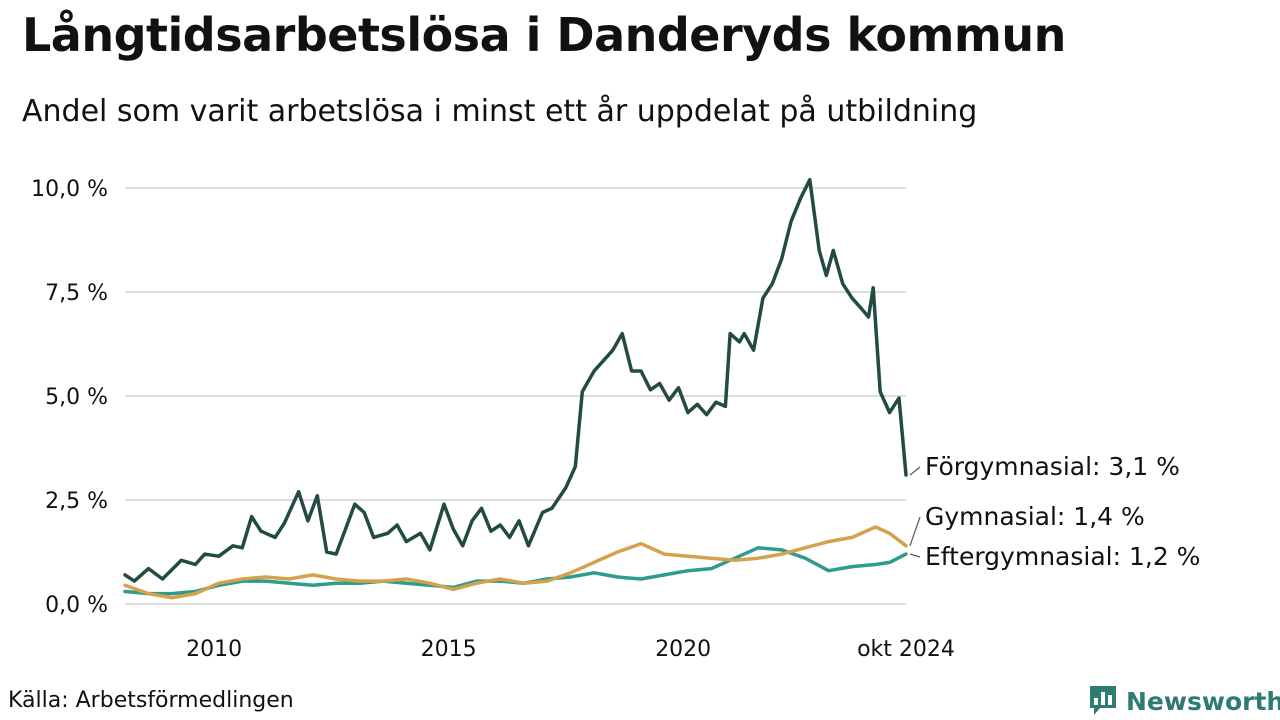 The width and height of the screenshot is (1280, 720). Describe the element at coordinates (570, 649) in the screenshot. I see `x-axis-ticks: 2010 2015 2020 okt 2024` at that location.